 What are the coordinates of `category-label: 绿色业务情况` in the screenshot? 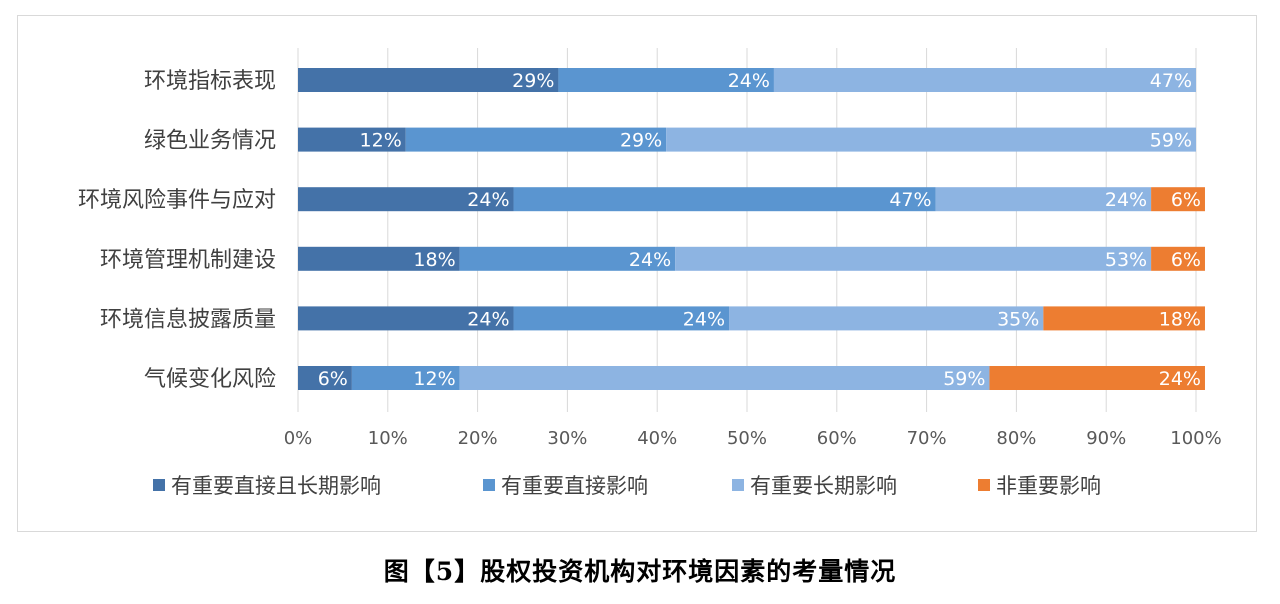 It's located at (210, 141).